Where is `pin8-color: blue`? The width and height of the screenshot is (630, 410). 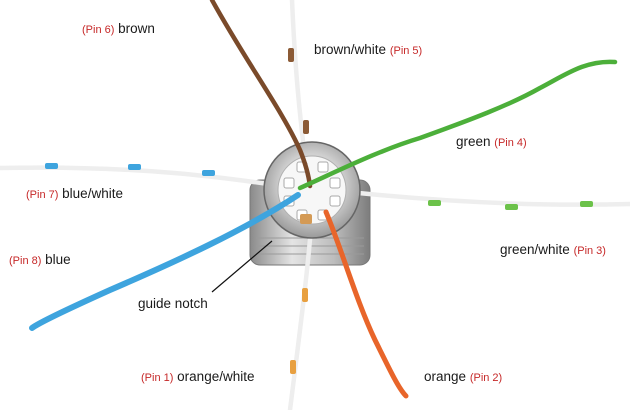
pin8-color: blue is located at coordinates (58, 259).